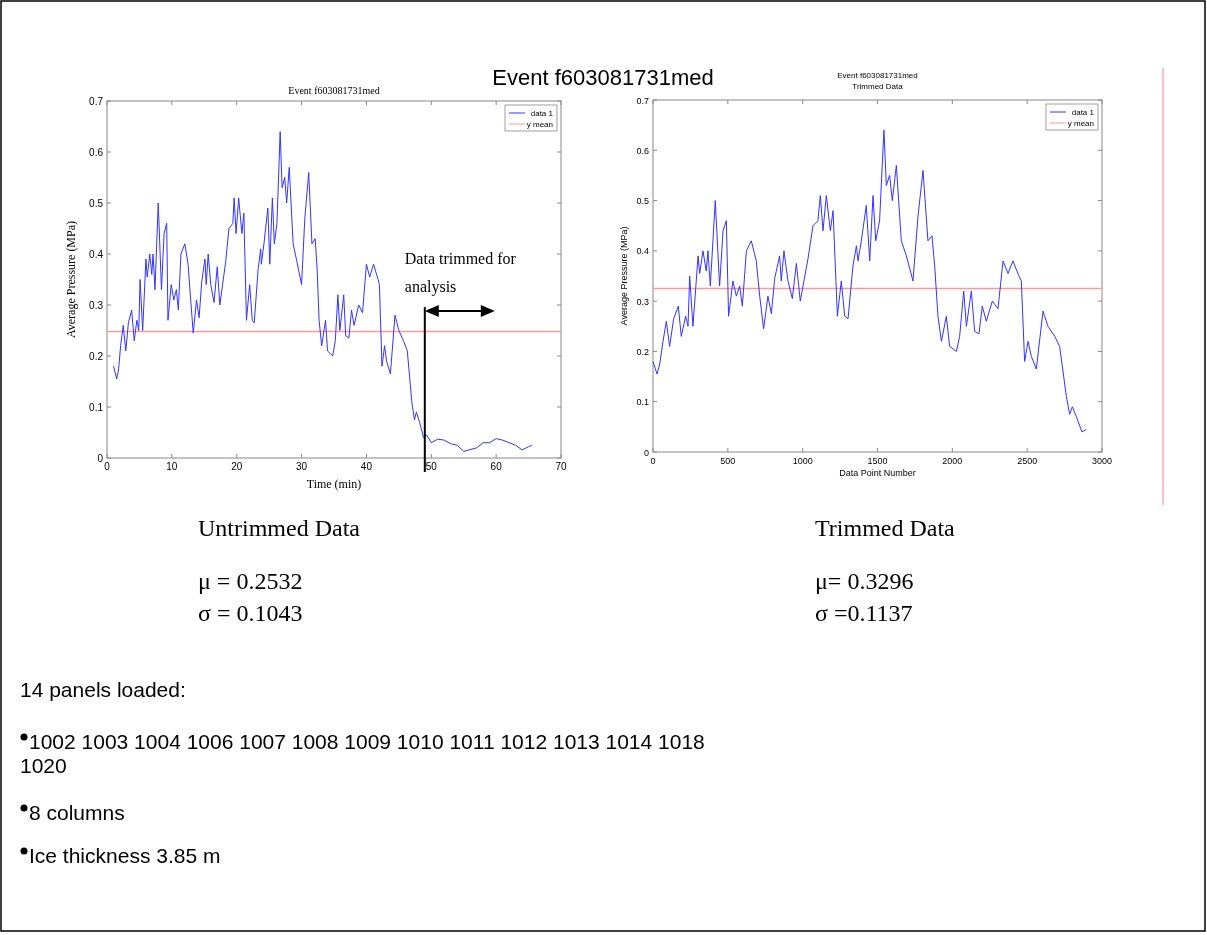 The image size is (1207, 935). Describe the element at coordinates (1027, 461) in the screenshot. I see `x-tick-label: 2500` at that location.